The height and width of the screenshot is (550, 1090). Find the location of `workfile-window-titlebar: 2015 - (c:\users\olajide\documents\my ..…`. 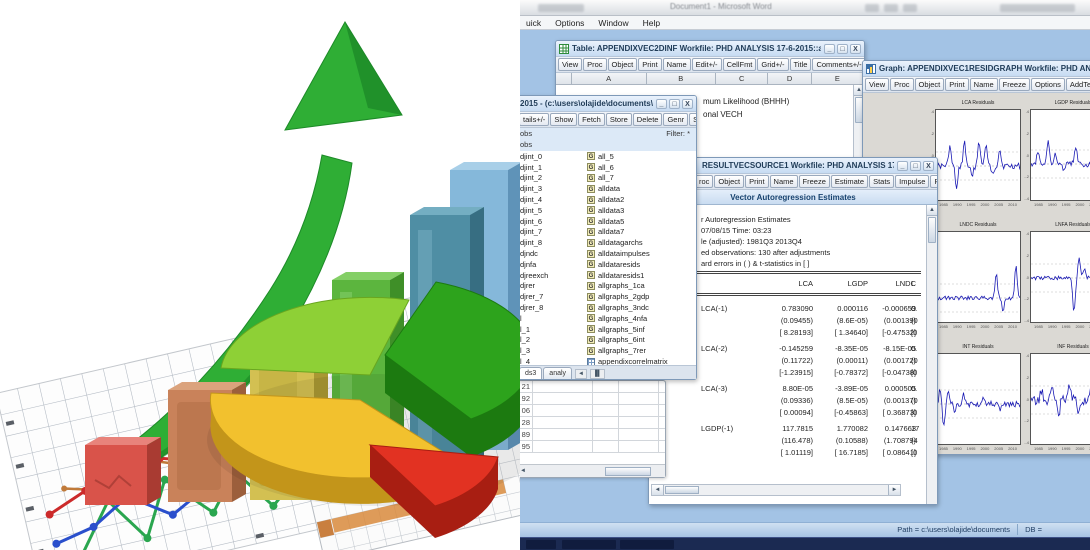

workfile-window-titlebar: 2015 - (c:\users\olajide\documents\my ..… is located at coordinates (608, 104).